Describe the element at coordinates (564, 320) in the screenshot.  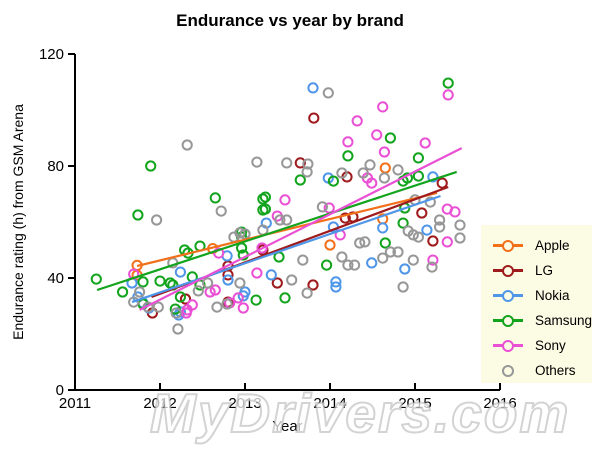
I see `legend-label: Samsung` at that location.